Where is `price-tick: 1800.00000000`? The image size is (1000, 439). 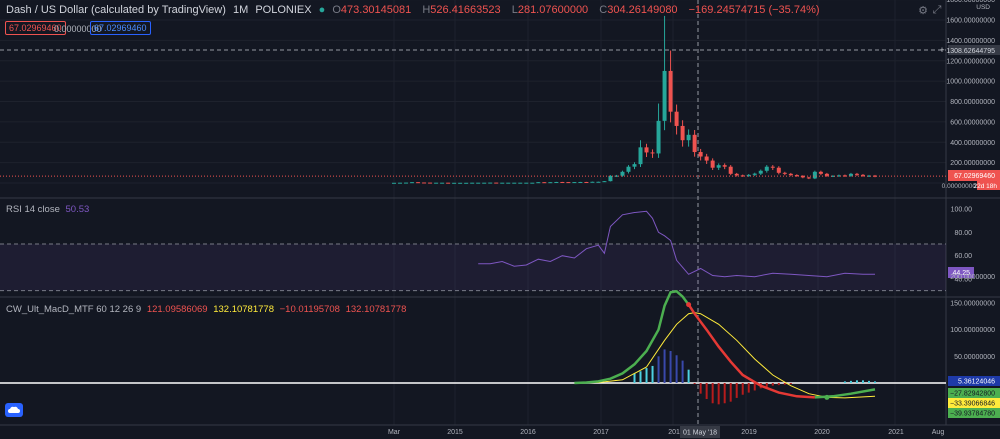
price-tick: 1800.00000000 is located at coordinates (970, 2).